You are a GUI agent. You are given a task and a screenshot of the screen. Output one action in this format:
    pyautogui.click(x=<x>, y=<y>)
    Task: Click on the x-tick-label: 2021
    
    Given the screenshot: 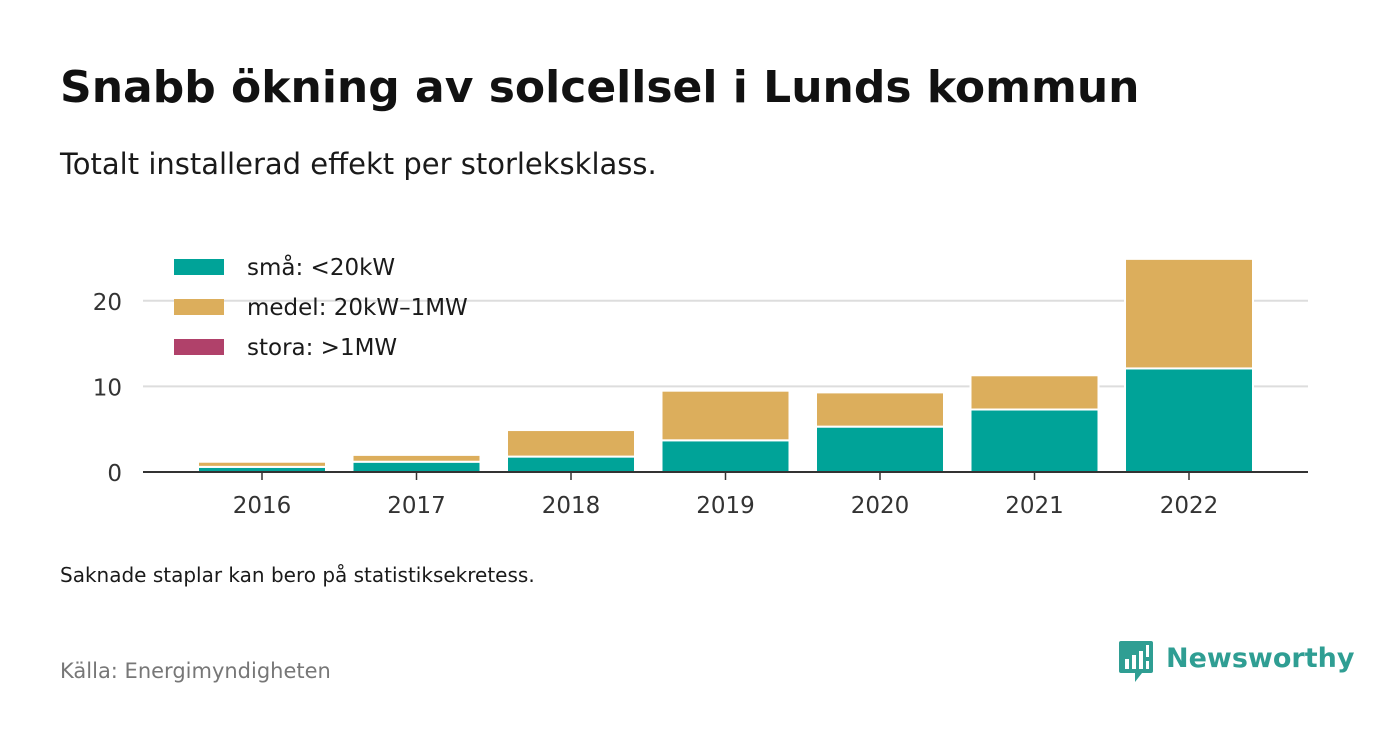 What is the action you would take?
    pyautogui.click(x=1034, y=506)
    